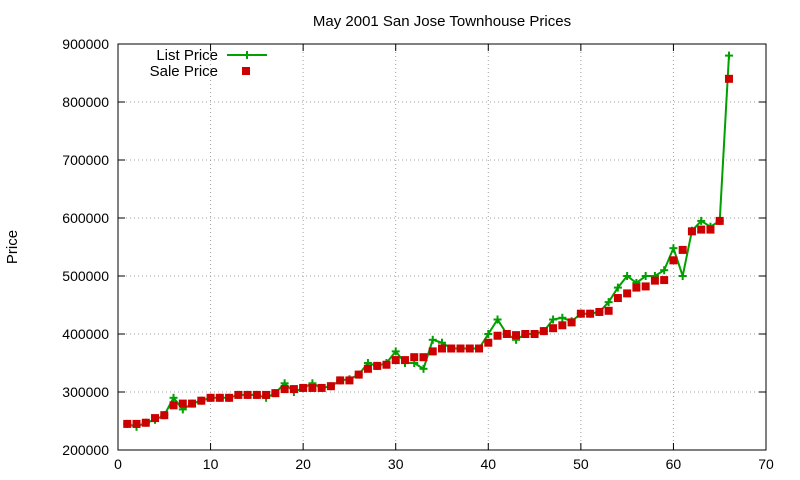 The image size is (800, 480). I want to click on x-tick-label: 60, so click(674, 464).